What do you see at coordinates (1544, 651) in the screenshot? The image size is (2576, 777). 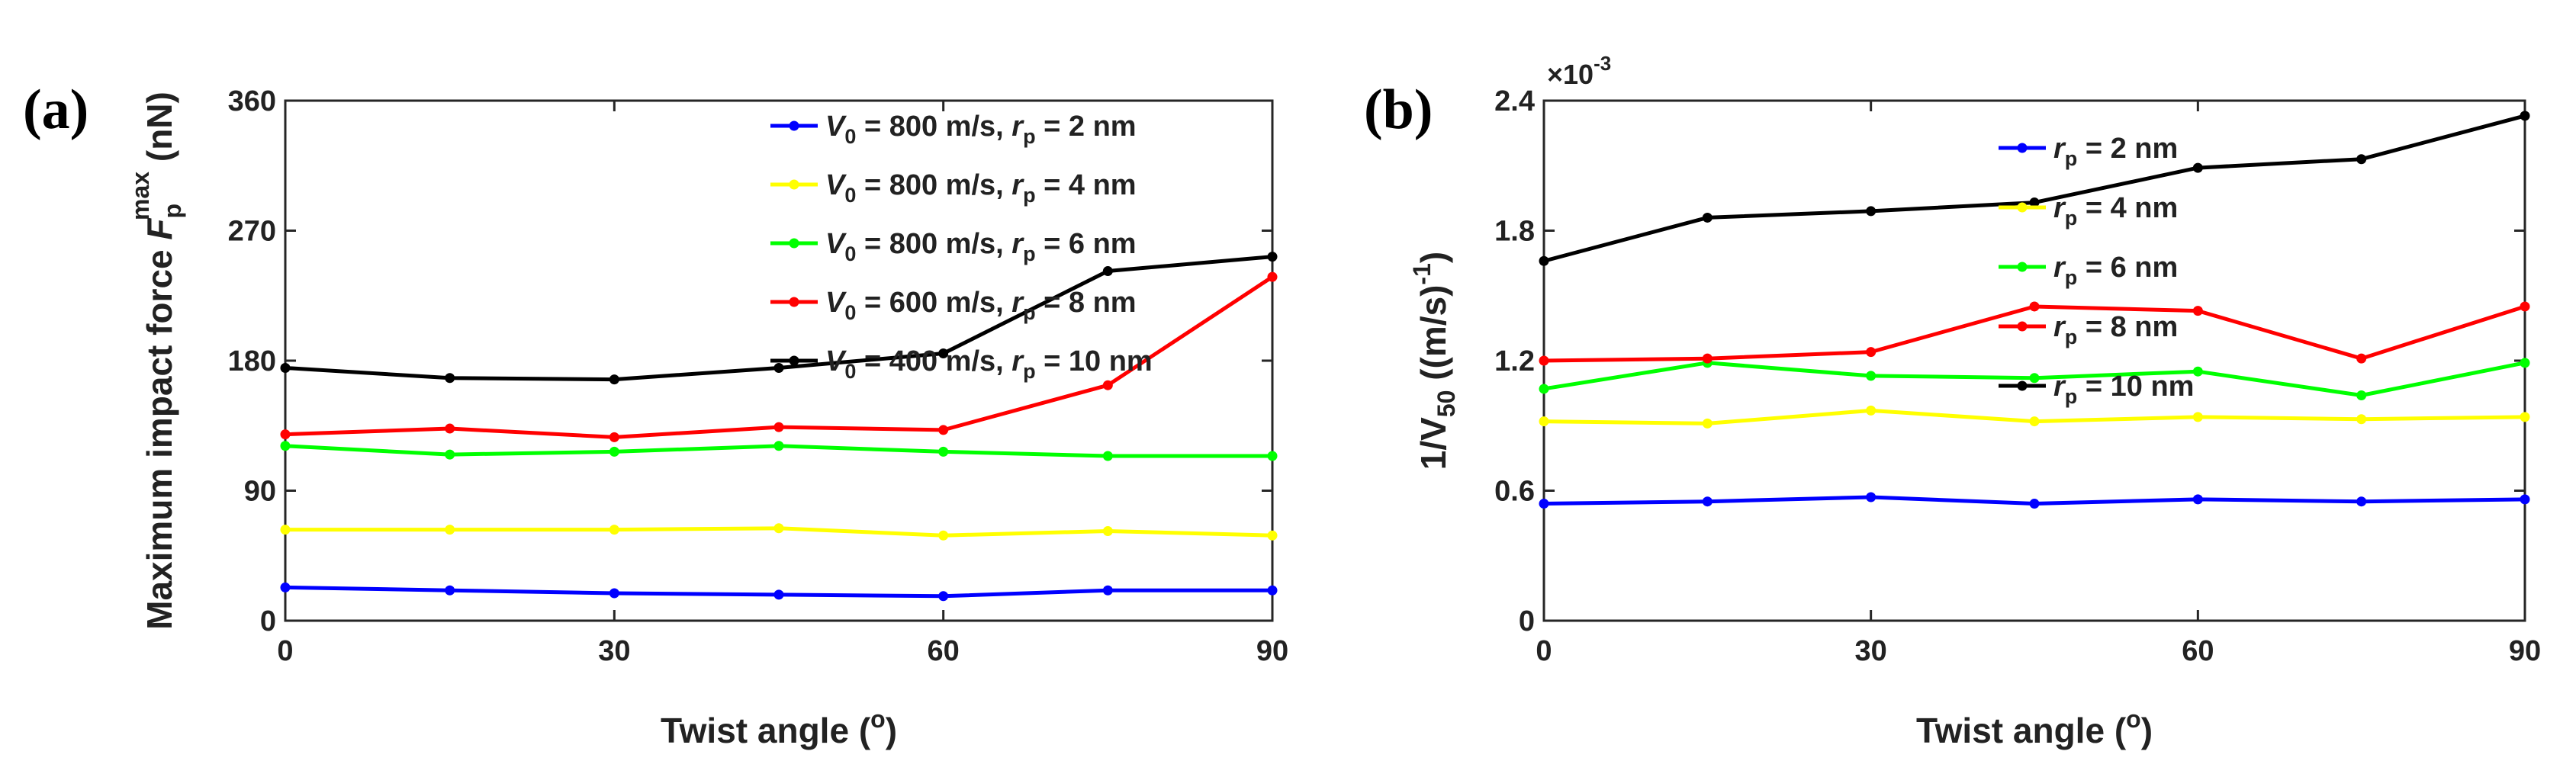 I see `x-tick-label: 0` at bounding box center [1544, 651].